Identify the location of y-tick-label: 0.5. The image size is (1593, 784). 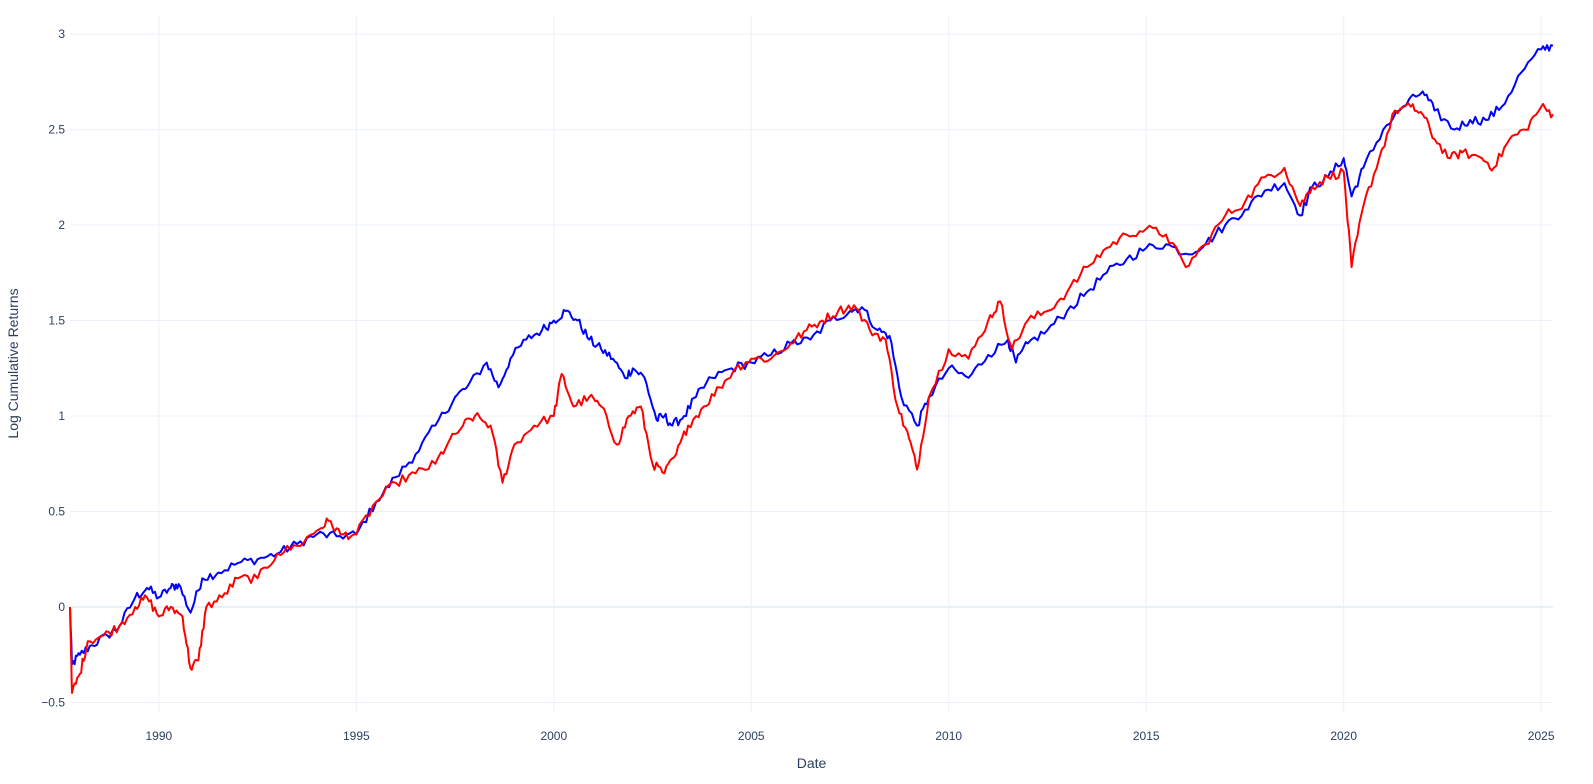
(56, 511).